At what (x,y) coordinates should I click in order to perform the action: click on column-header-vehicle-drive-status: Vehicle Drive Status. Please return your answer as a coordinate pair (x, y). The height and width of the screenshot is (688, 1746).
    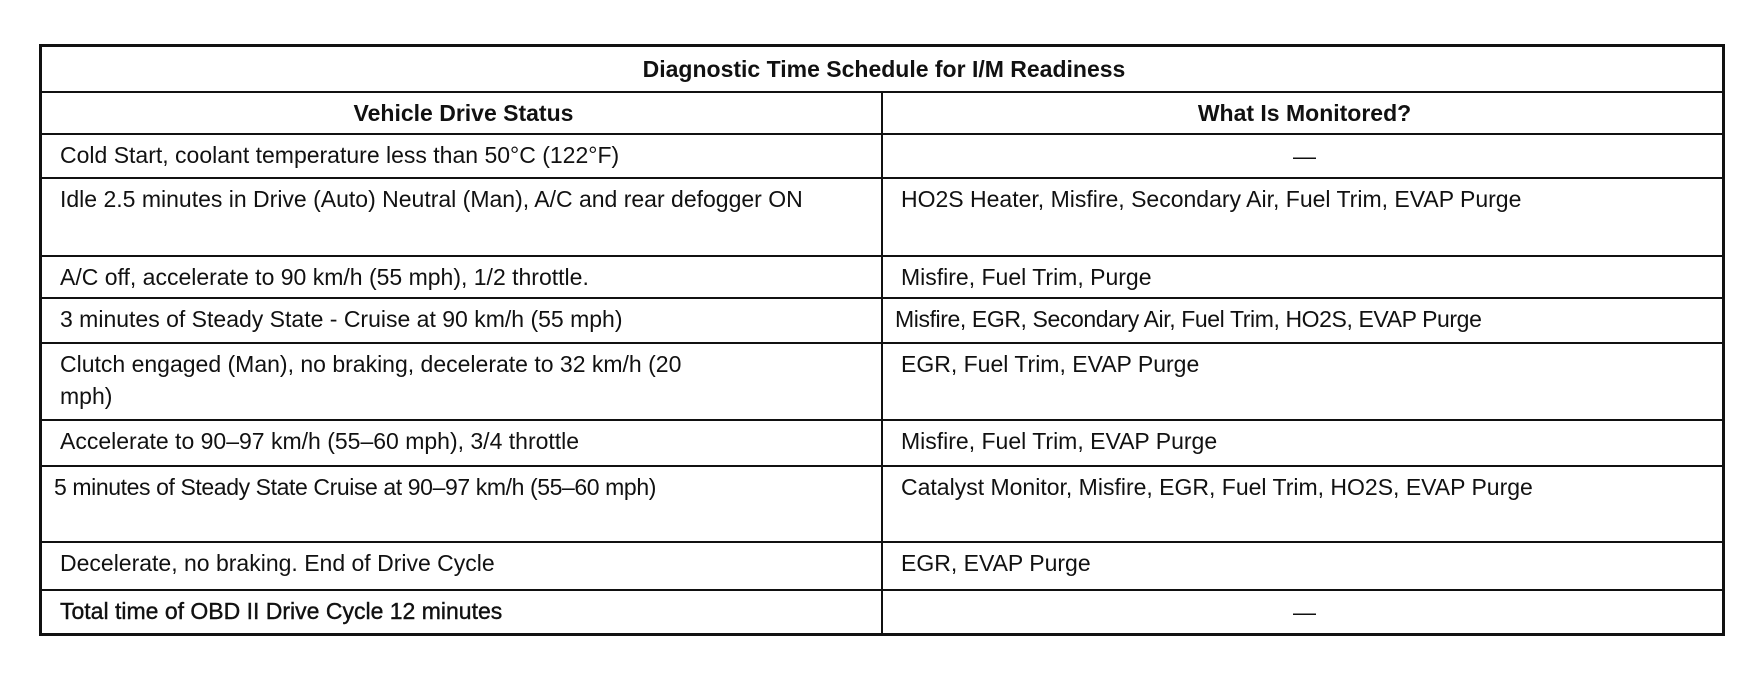
    Looking at the image, I should click on (461, 112).